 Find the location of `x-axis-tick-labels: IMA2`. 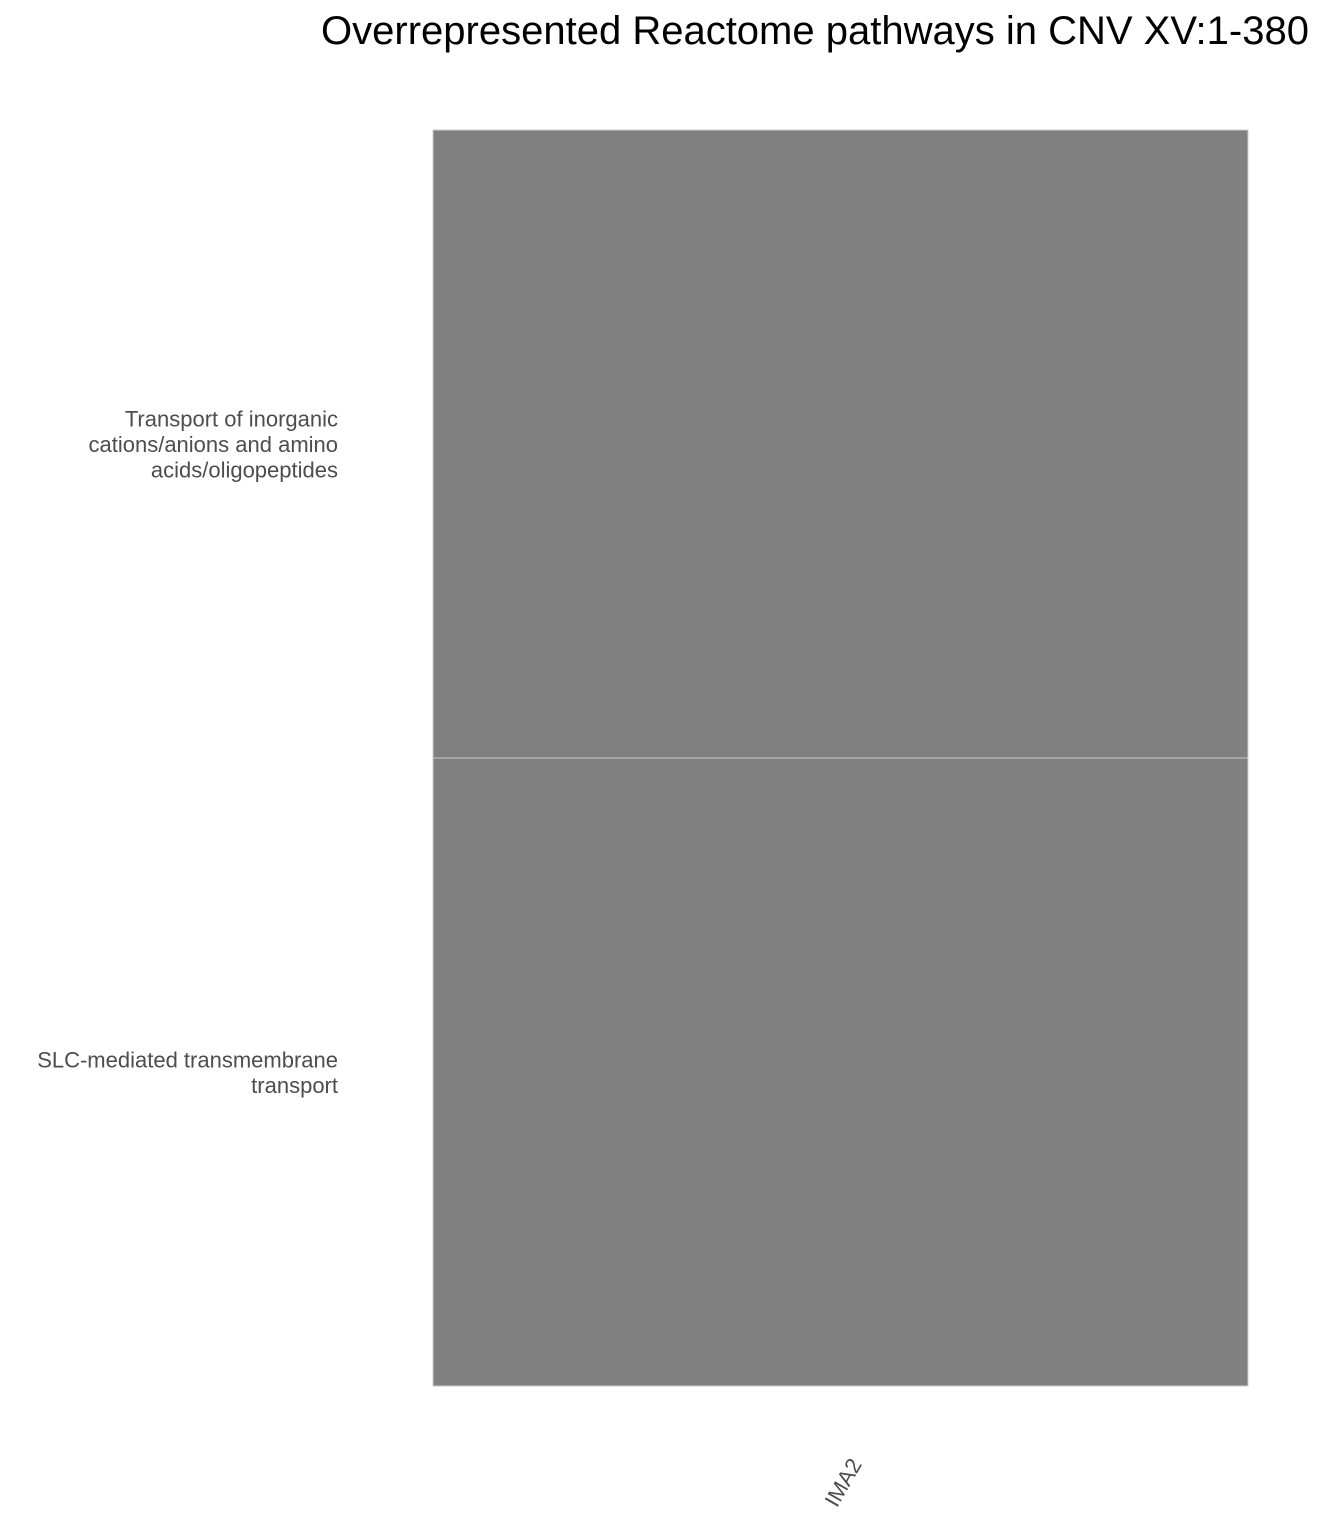

x-axis-tick-labels: IMA2 is located at coordinates (842, 1482).